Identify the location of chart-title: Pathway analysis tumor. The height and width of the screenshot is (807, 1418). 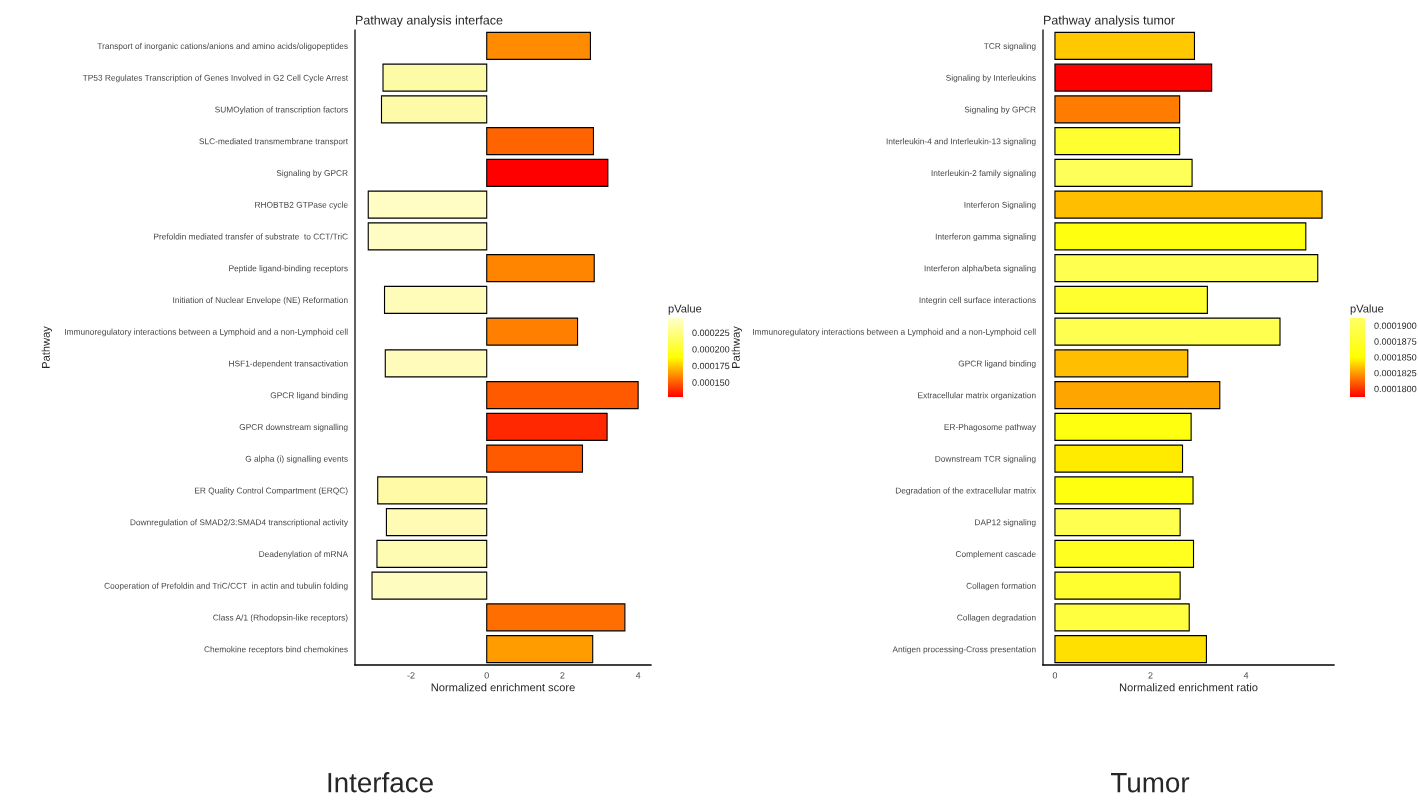
(1109, 21).